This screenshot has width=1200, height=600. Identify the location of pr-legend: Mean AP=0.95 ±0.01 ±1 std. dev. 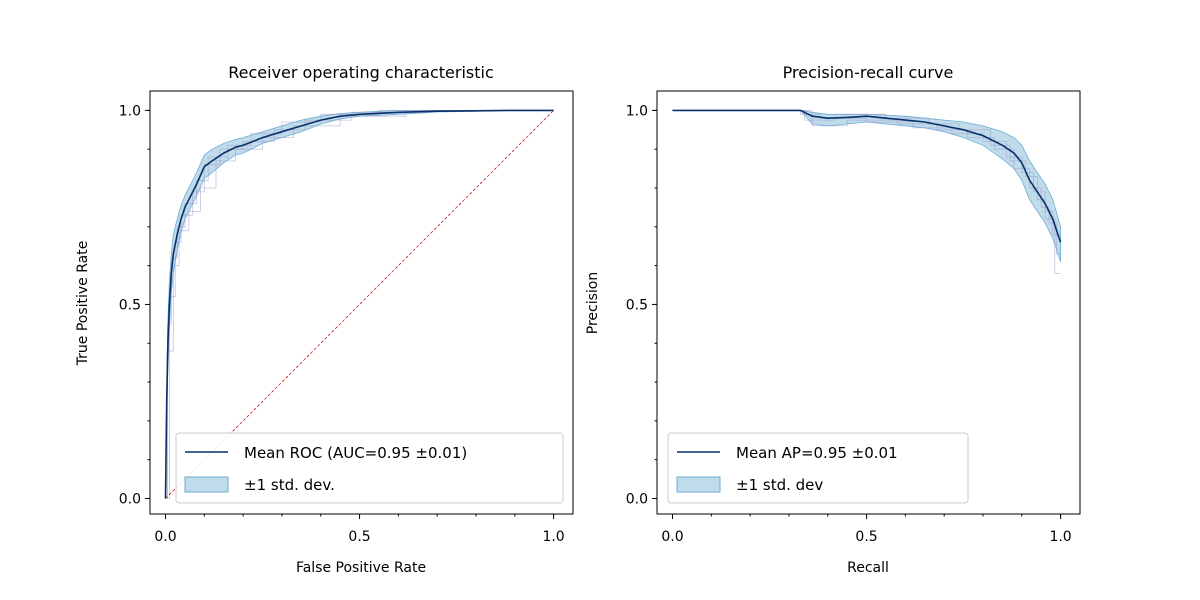
(818, 468).